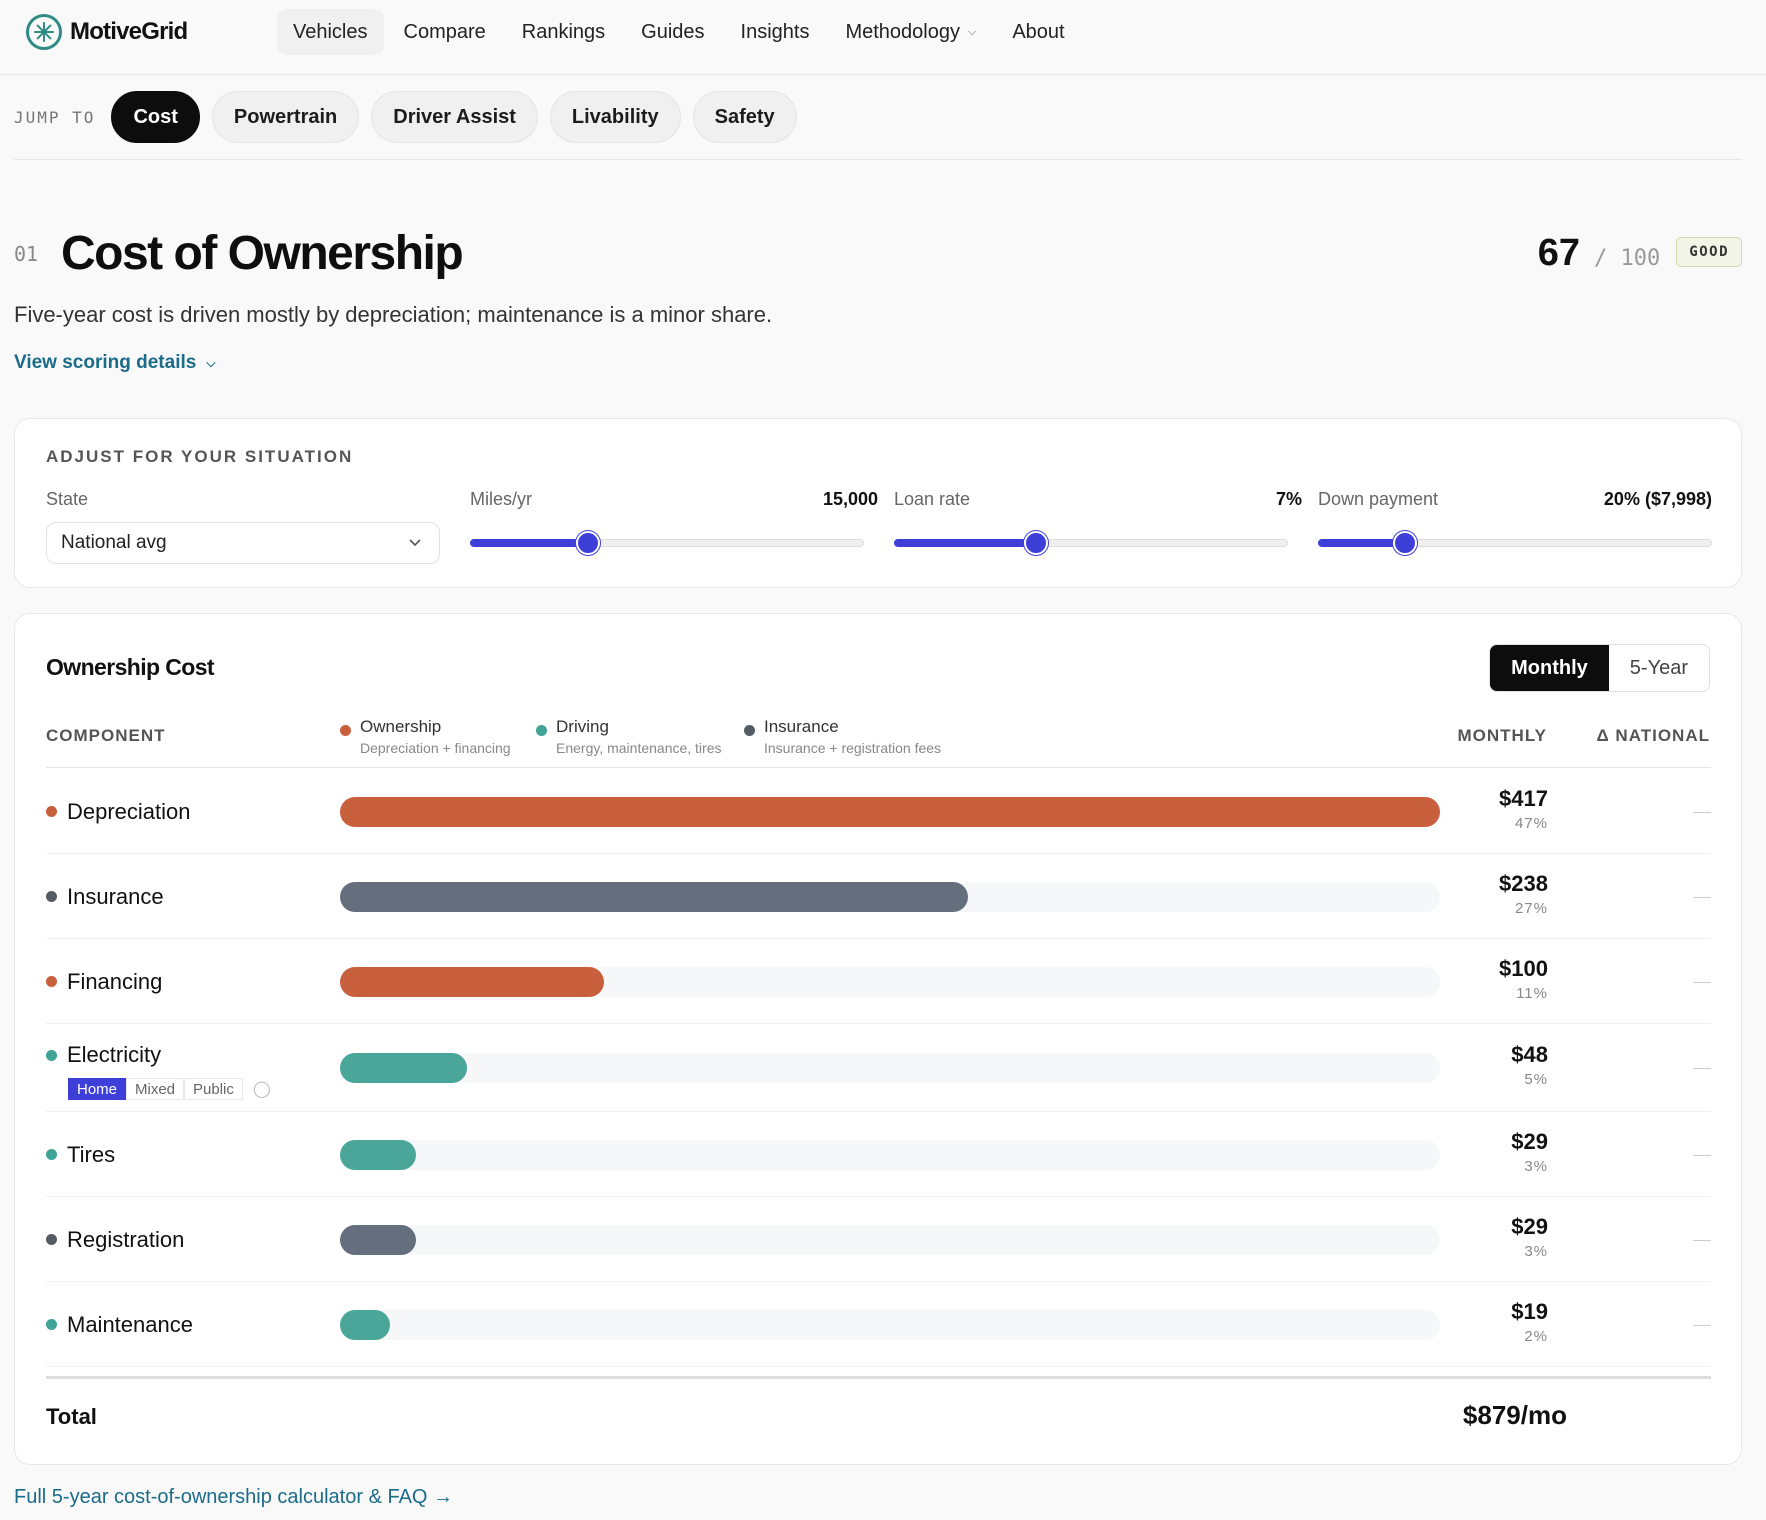 The image size is (1766, 1520). What do you see at coordinates (1536, 1079) in the screenshot?
I see `row-percent: 5%` at bounding box center [1536, 1079].